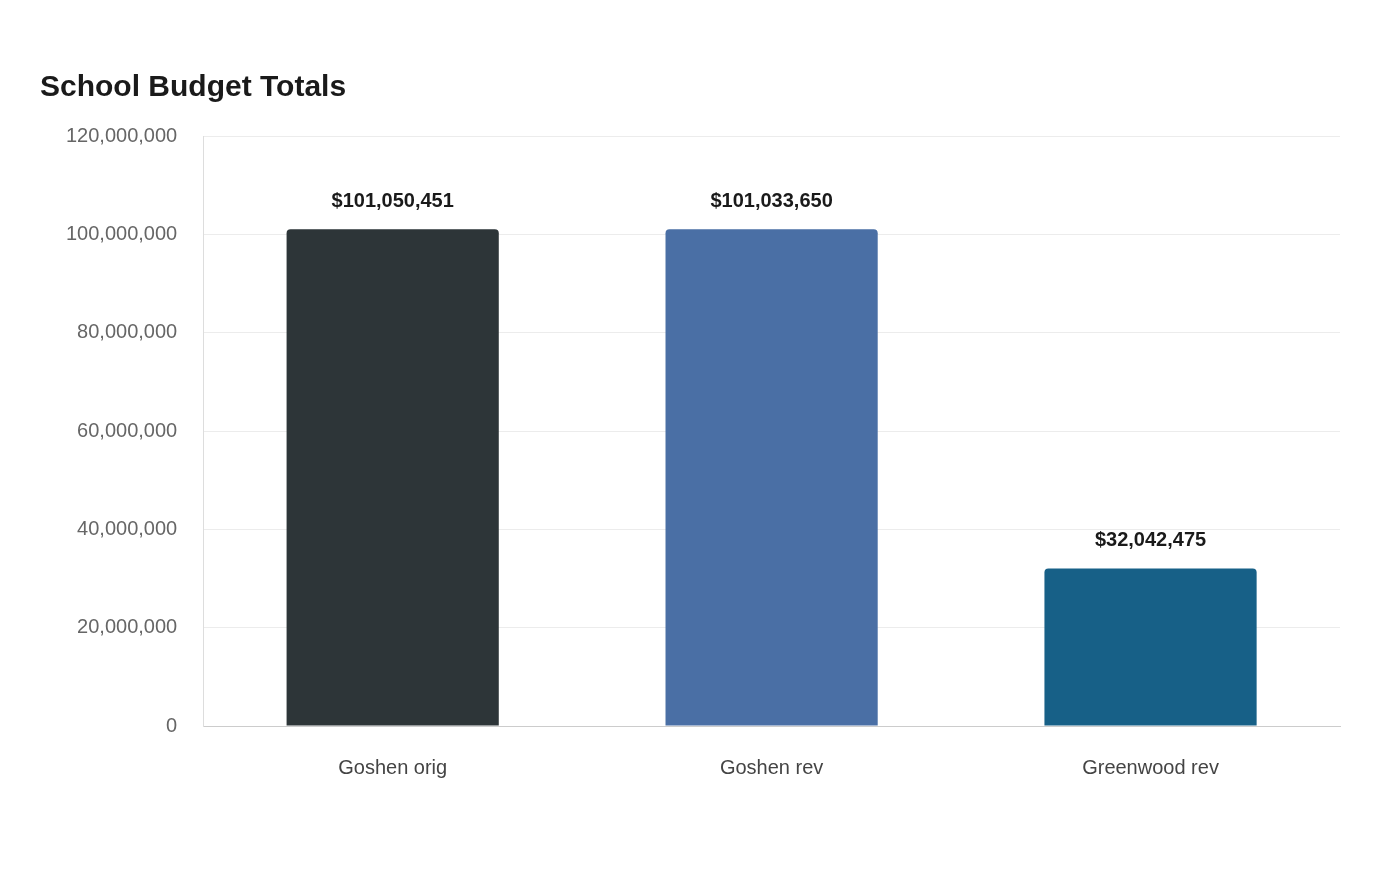 The width and height of the screenshot is (1400, 880). I want to click on y-tick-label: 100,000,000, so click(121, 232).